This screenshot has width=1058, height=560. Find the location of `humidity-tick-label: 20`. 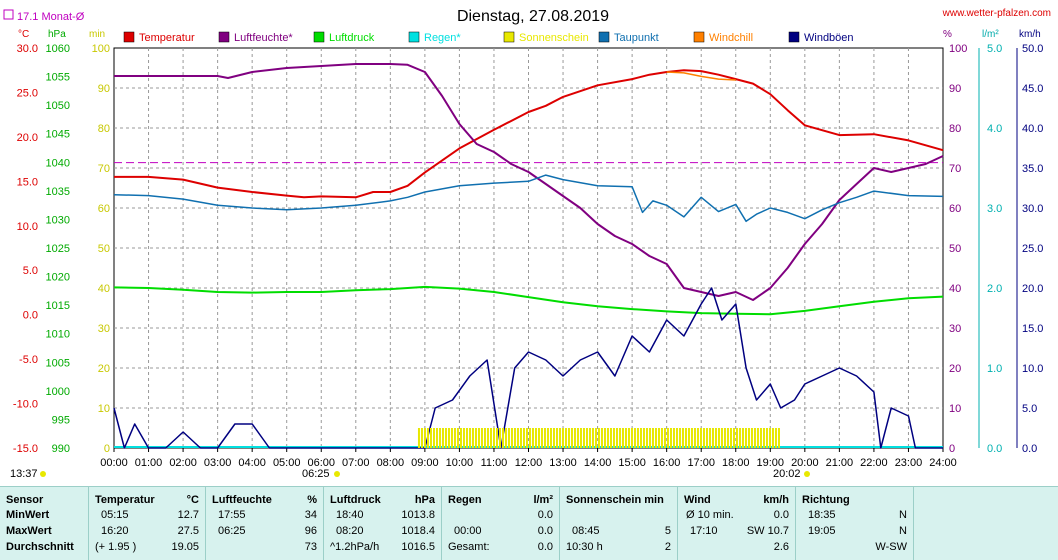

humidity-tick-label: 20 is located at coordinates (955, 369).